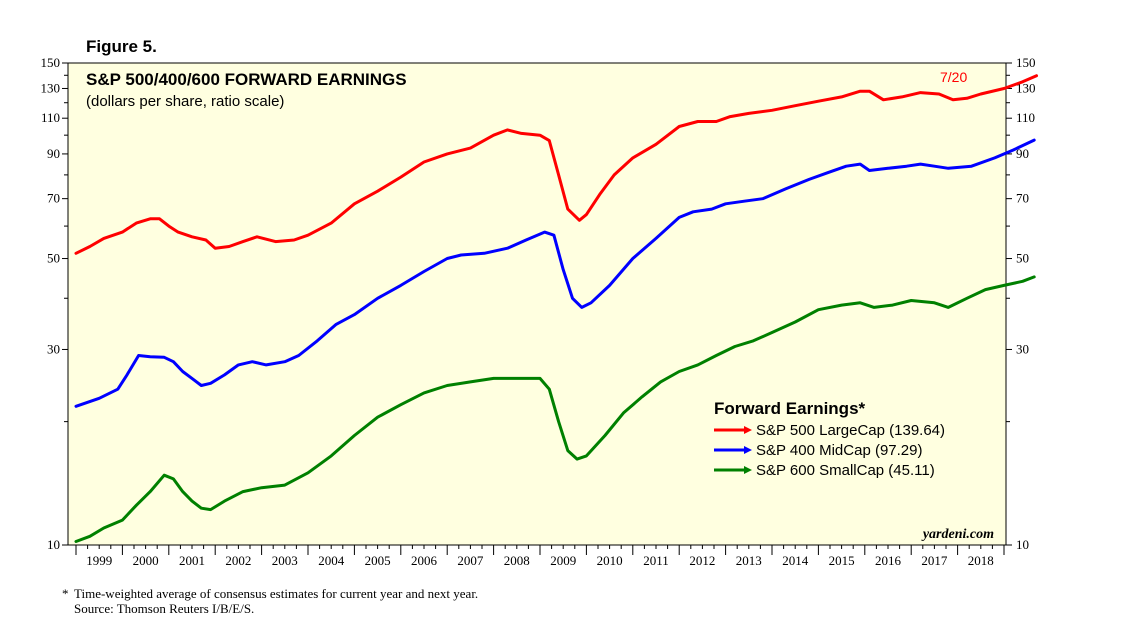 The width and height of the screenshot is (1138, 626). Describe the element at coordinates (146, 560) in the screenshot. I see `x-tick-label: 2000` at that location.